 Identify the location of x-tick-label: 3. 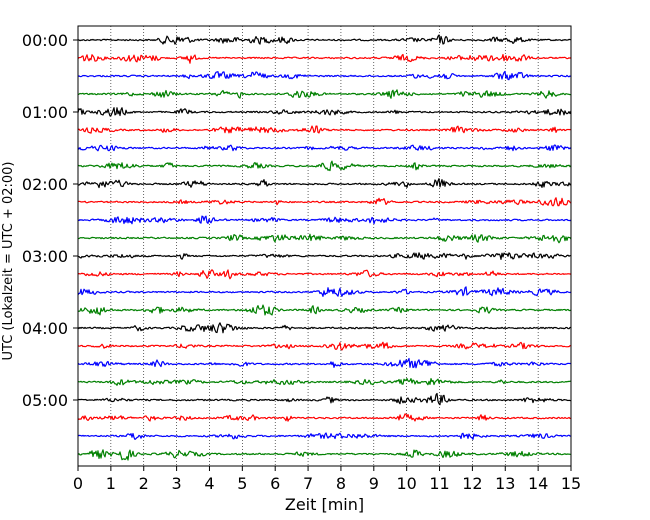
(177, 483).